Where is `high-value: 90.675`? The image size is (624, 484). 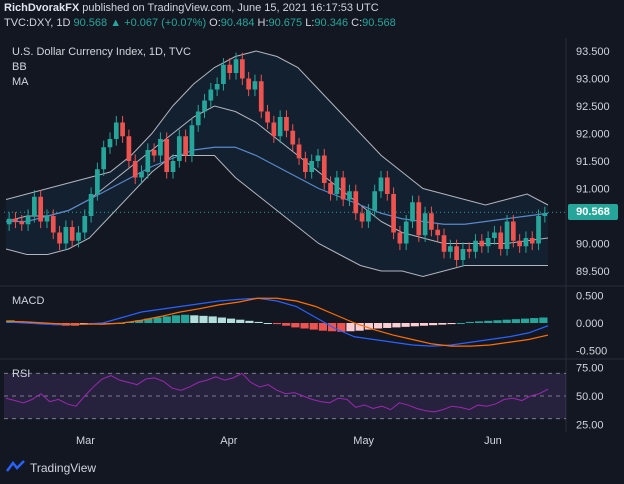
high-value: 90.675 is located at coordinates (285, 23).